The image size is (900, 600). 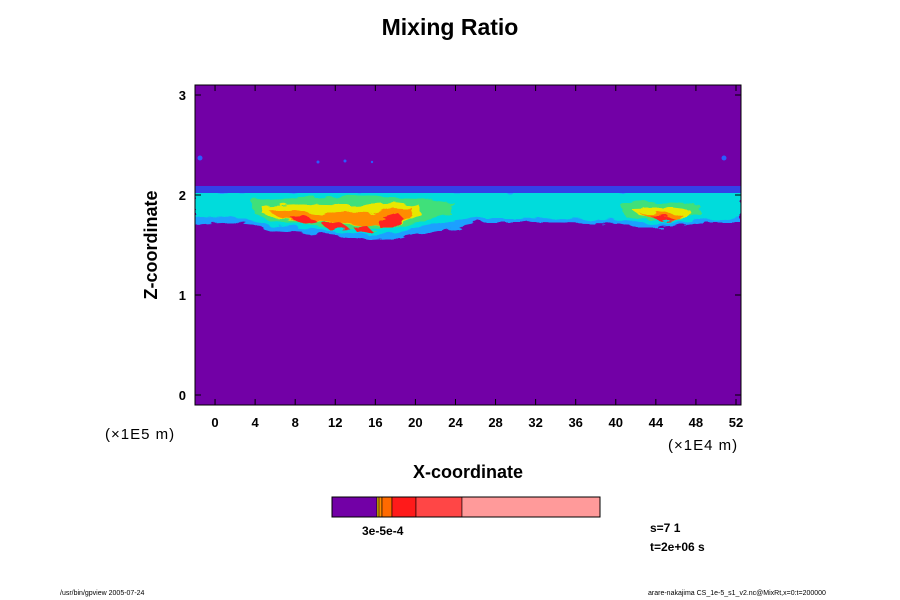 What do you see at coordinates (182, 95) in the screenshot?
I see `y-tick-label: 3` at bounding box center [182, 95].